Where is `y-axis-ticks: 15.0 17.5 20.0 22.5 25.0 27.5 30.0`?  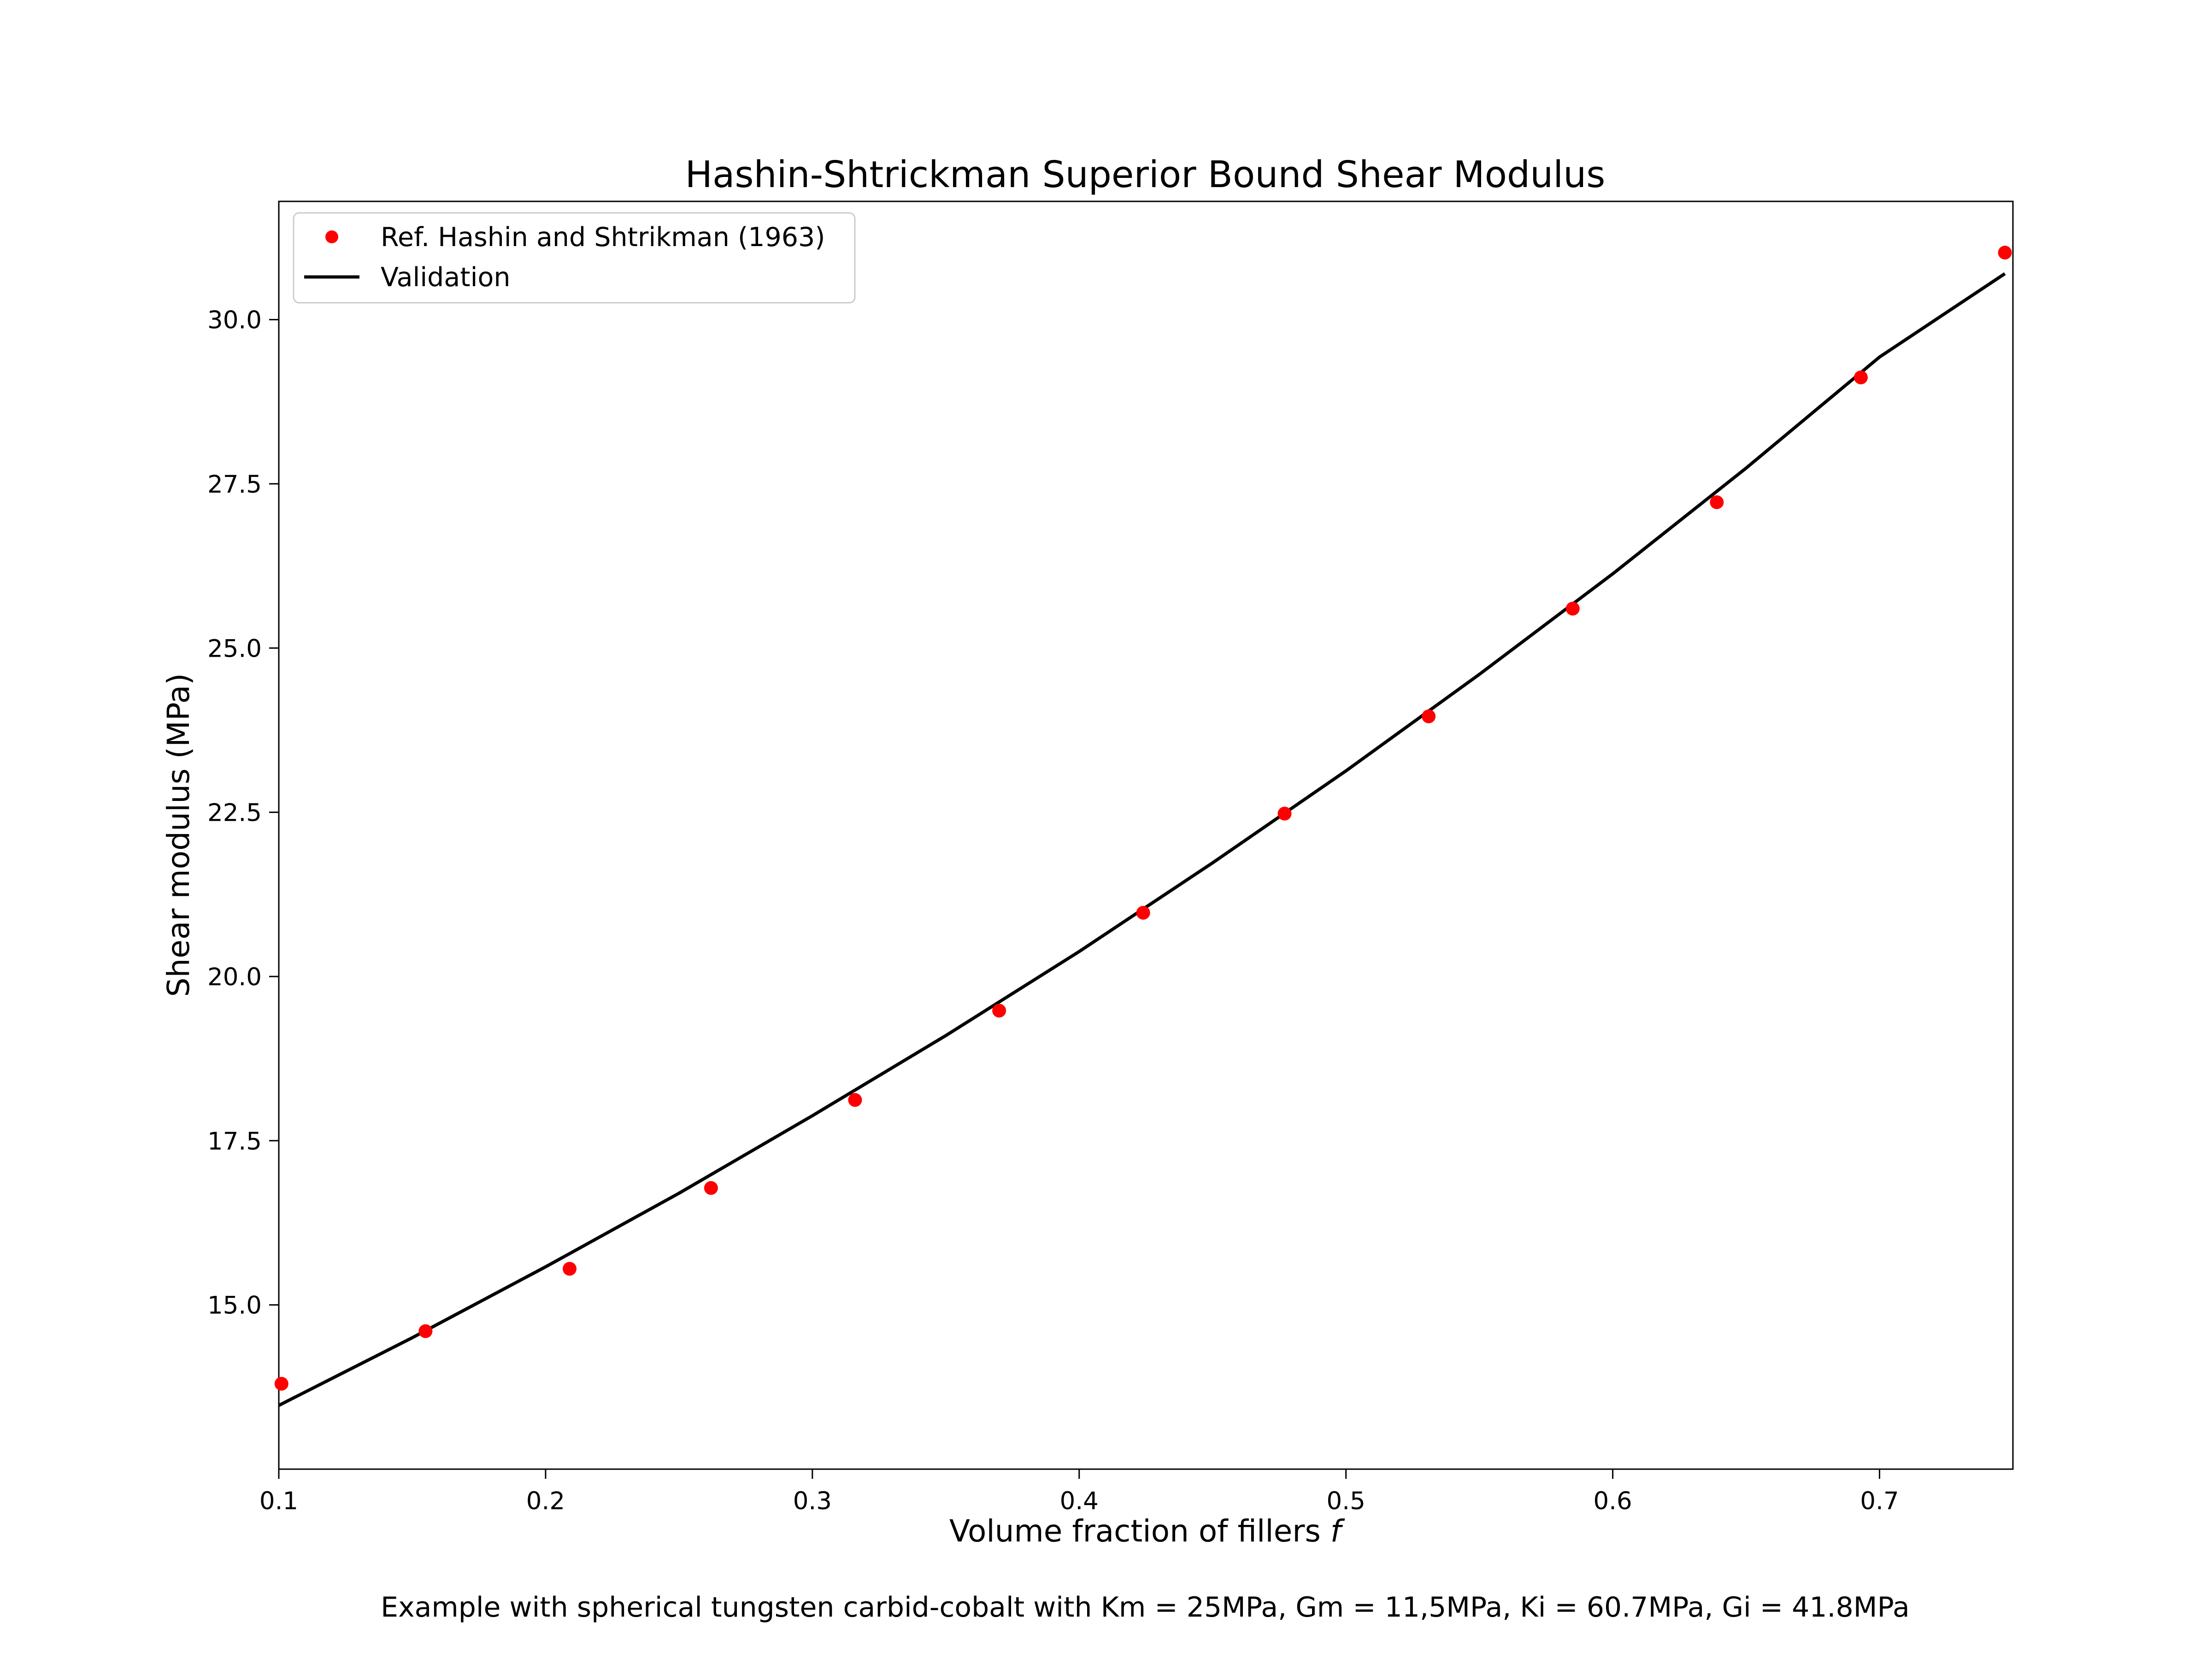 y-axis-ticks: 15.0 17.5 20.0 22.5 25.0 27.5 30.0 is located at coordinates (243, 813).